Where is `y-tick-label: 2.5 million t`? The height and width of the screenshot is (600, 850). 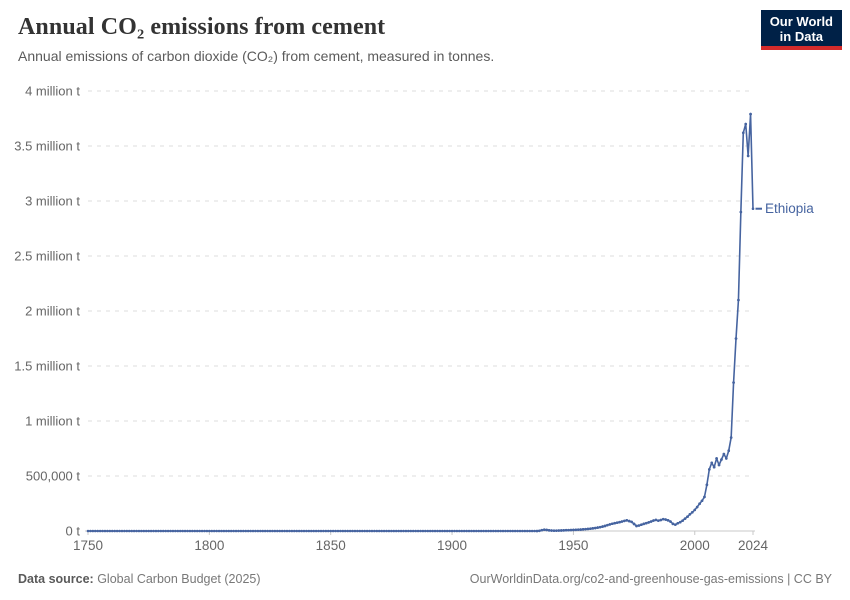
y-tick-label: 2.5 million t is located at coordinates (47, 256).